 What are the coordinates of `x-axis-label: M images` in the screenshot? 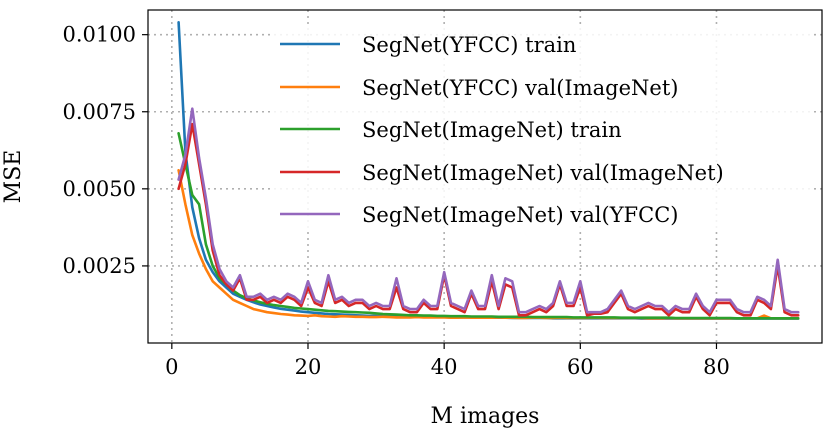 It's located at (485, 416).